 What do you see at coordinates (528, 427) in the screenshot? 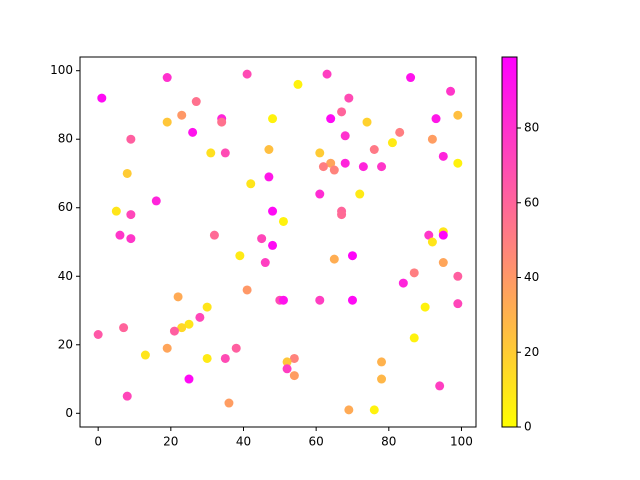
I see `colorbar-tick-label: 0` at bounding box center [528, 427].